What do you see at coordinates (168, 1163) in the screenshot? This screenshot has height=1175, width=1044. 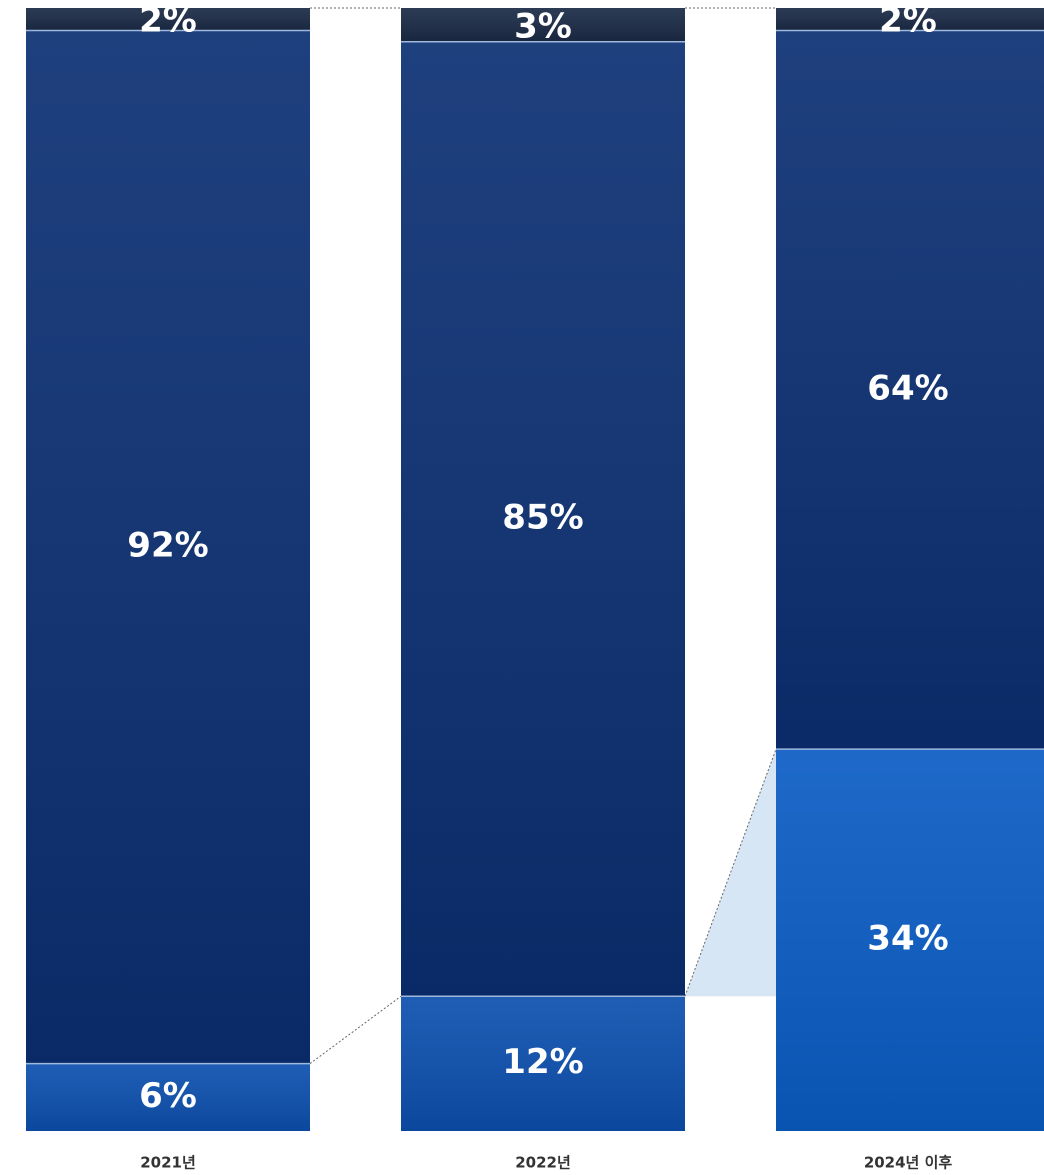 I see `category-label: 2021년` at bounding box center [168, 1163].